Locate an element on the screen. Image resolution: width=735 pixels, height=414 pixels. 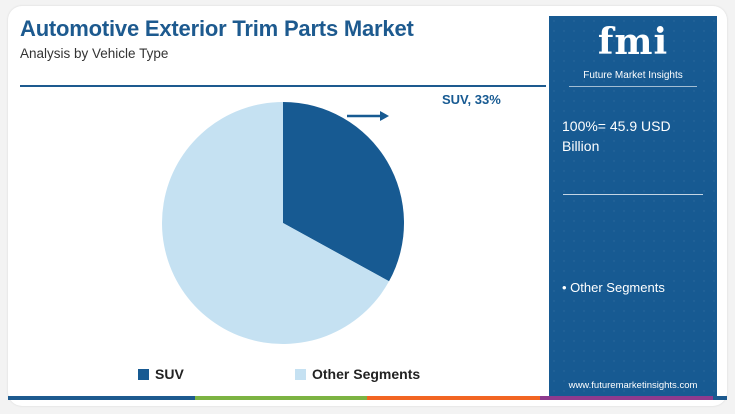
legend-label-other: Other Segments is located at coordinates (366, 374).